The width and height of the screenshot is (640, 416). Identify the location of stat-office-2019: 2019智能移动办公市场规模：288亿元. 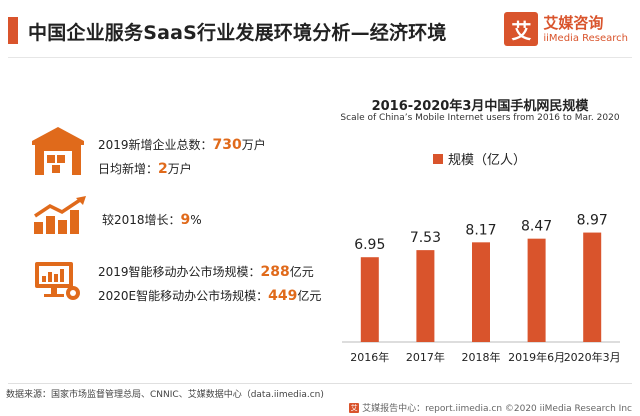
(206, 272).